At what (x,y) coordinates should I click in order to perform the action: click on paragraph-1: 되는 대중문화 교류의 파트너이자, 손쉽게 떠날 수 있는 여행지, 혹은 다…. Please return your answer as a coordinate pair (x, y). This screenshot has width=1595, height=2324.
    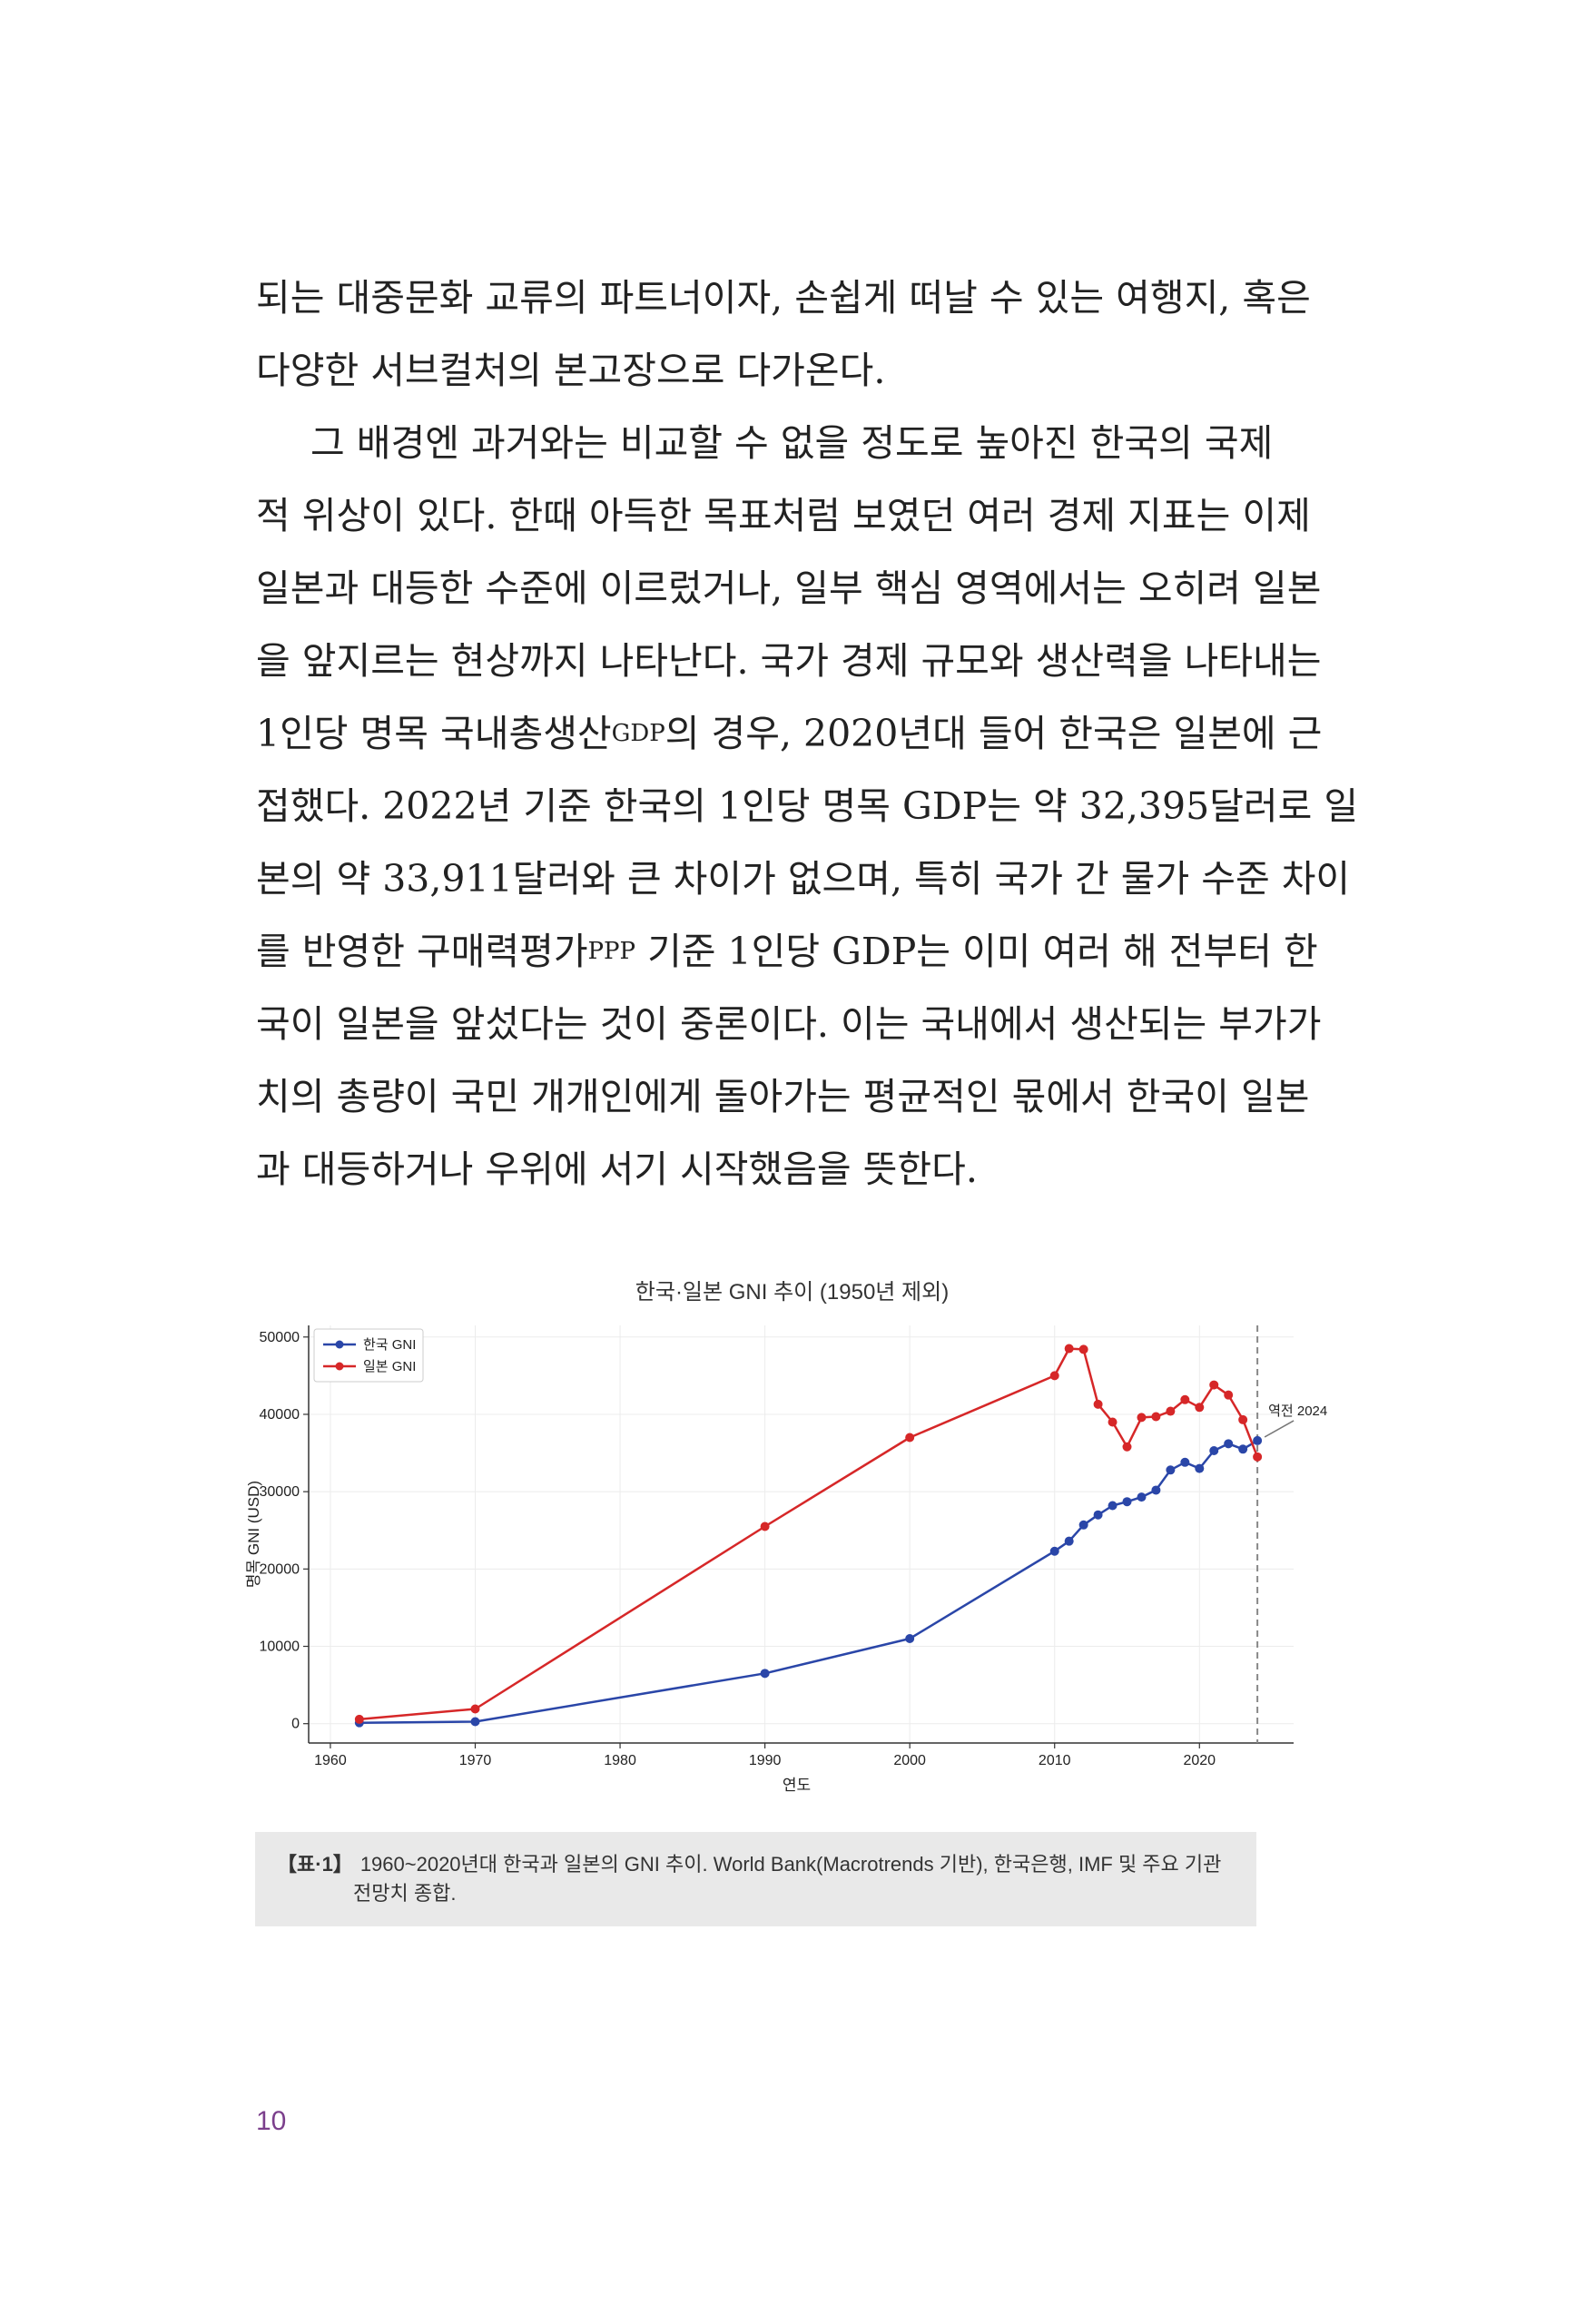
    Looking at the image, I should click on (783, 334).